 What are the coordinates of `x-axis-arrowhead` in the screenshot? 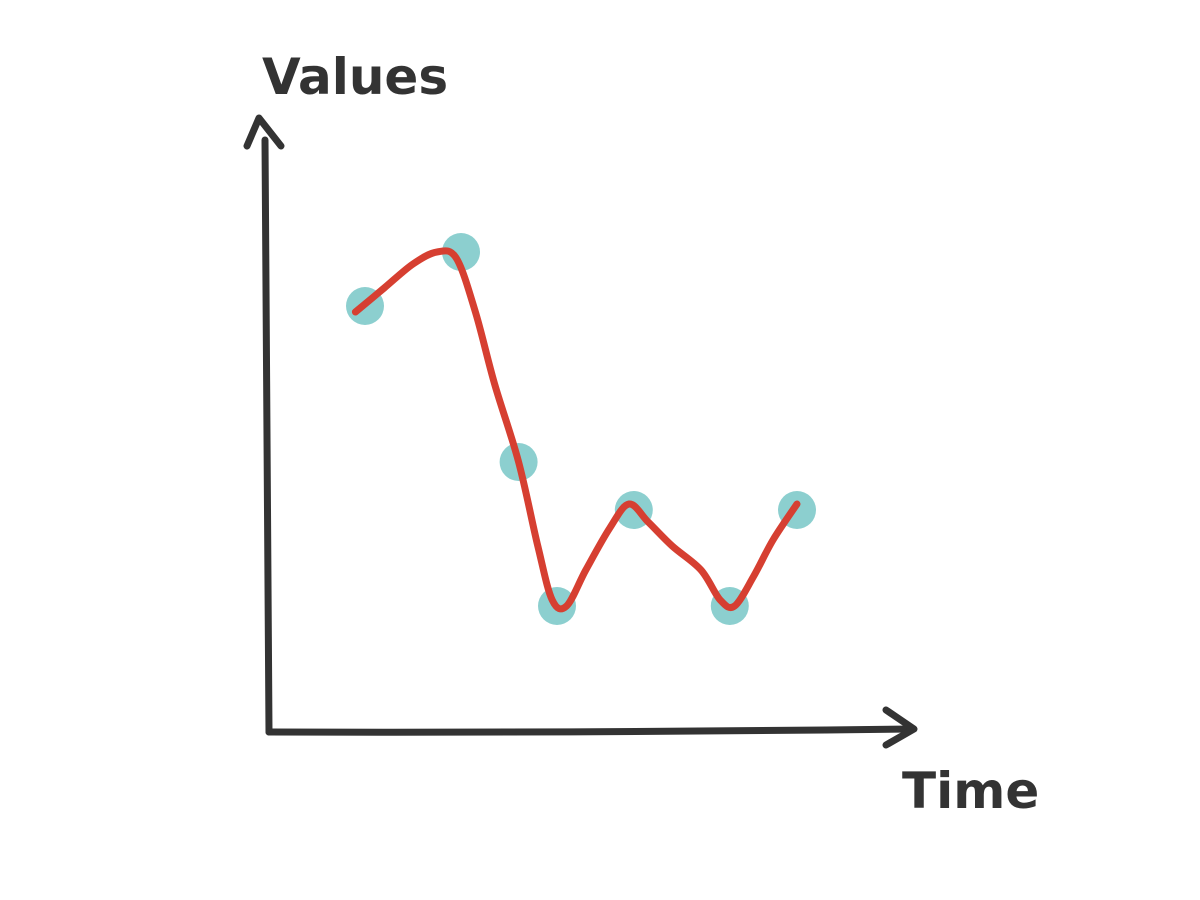 It's located at (900, 727).